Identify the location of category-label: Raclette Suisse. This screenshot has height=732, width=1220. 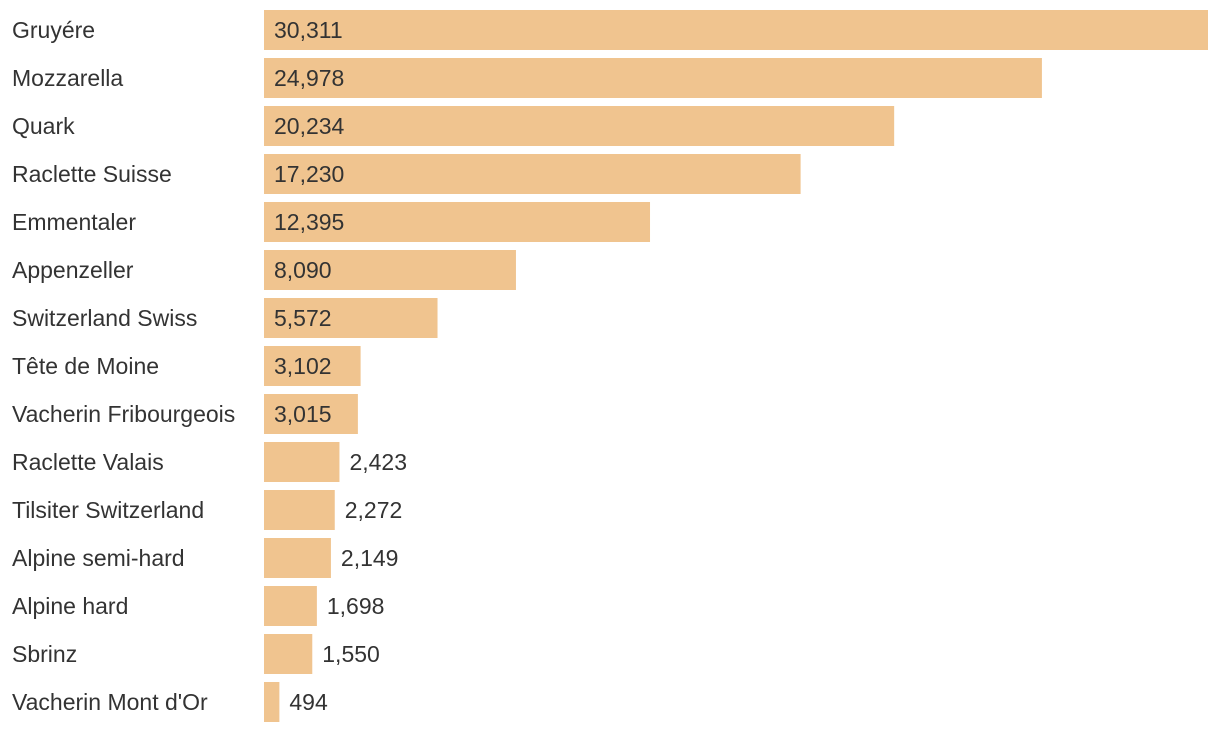
(92, 174).